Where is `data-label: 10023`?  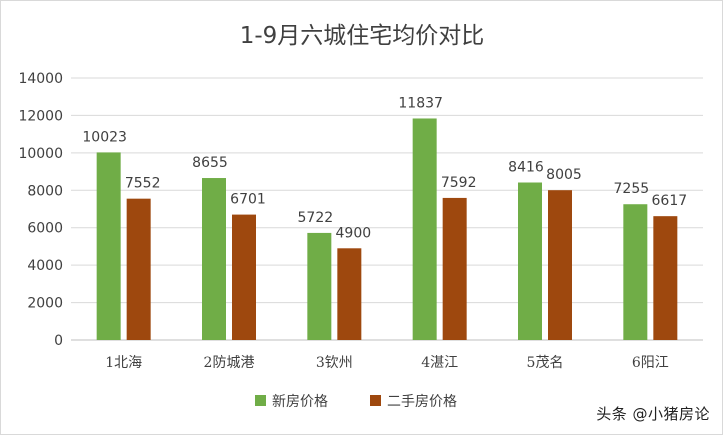 data-label: 10023 is located at coordinates (104, 137).